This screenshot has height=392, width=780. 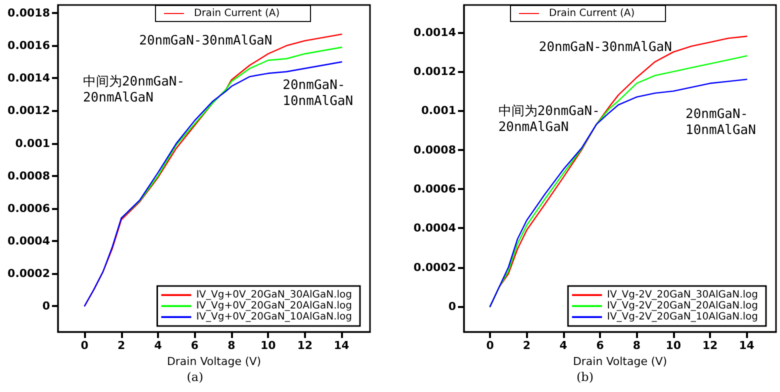 I want to click on legend-label: IV_Vg+0V_20GaN_20AlGaN.log, so click(x=274, y=306).